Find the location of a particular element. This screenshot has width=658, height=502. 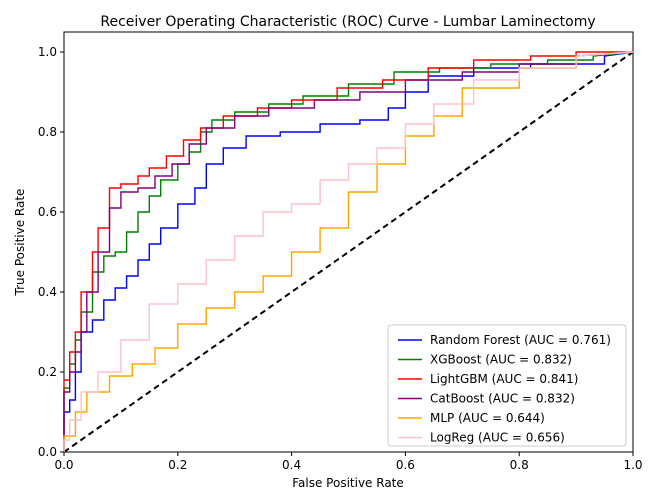

x-tick-label: 0.0 is located at coordinates (63, 465).